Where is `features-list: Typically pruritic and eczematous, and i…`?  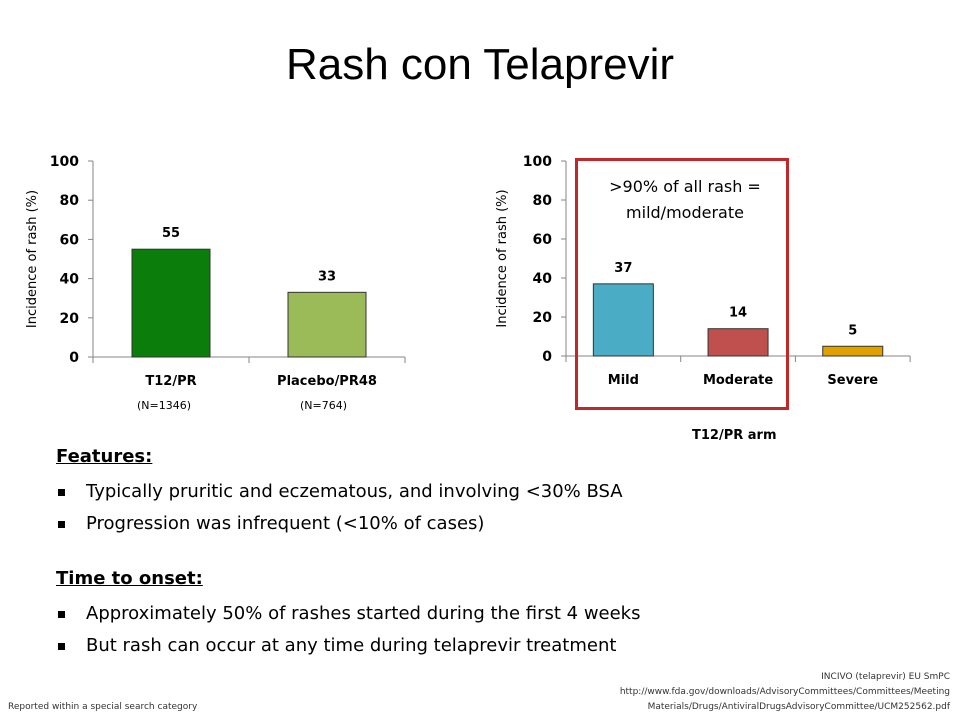
features-list: Typically pruritic and eczematous, and i… is located at coordinates (339, 508).